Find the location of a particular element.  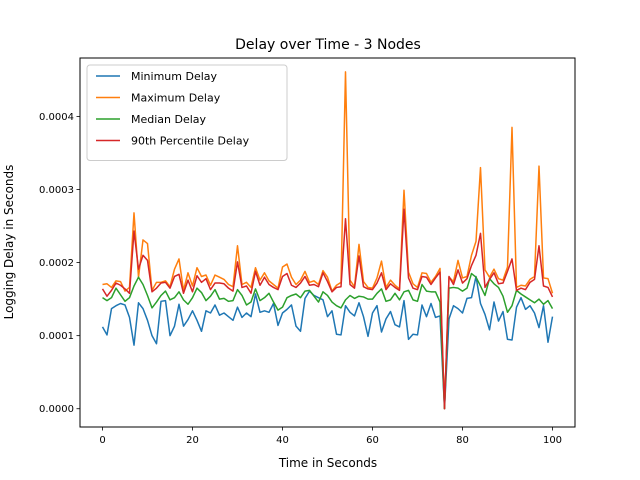

y-axis: 0.0000 0.0001 0.0002 0.0003 0.0004 is located at coordinates (59, 263).